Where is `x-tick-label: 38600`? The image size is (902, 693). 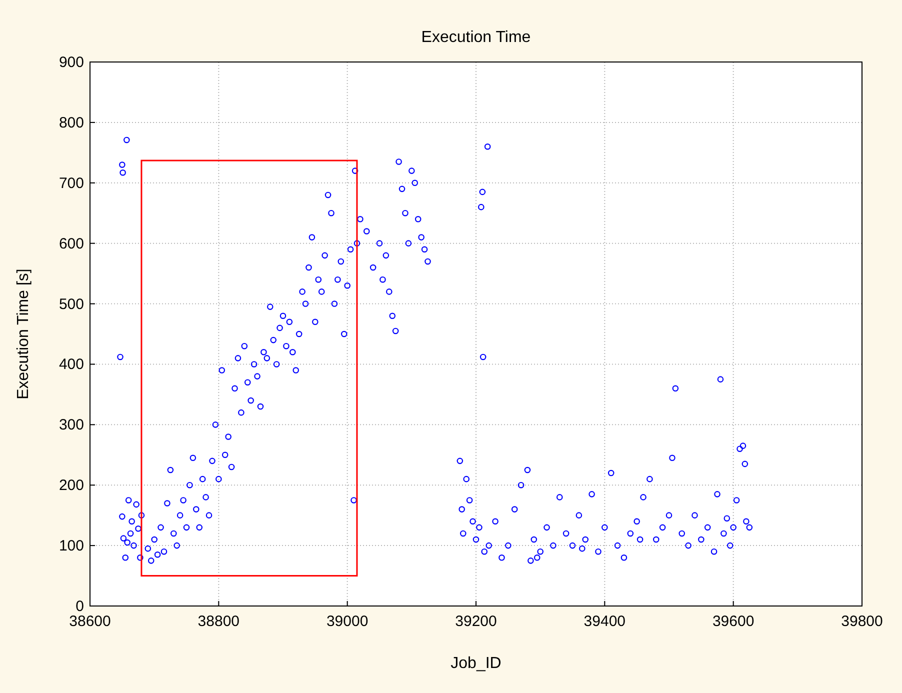
x-tick-label: 38600 is located at coordinates (90, 621).